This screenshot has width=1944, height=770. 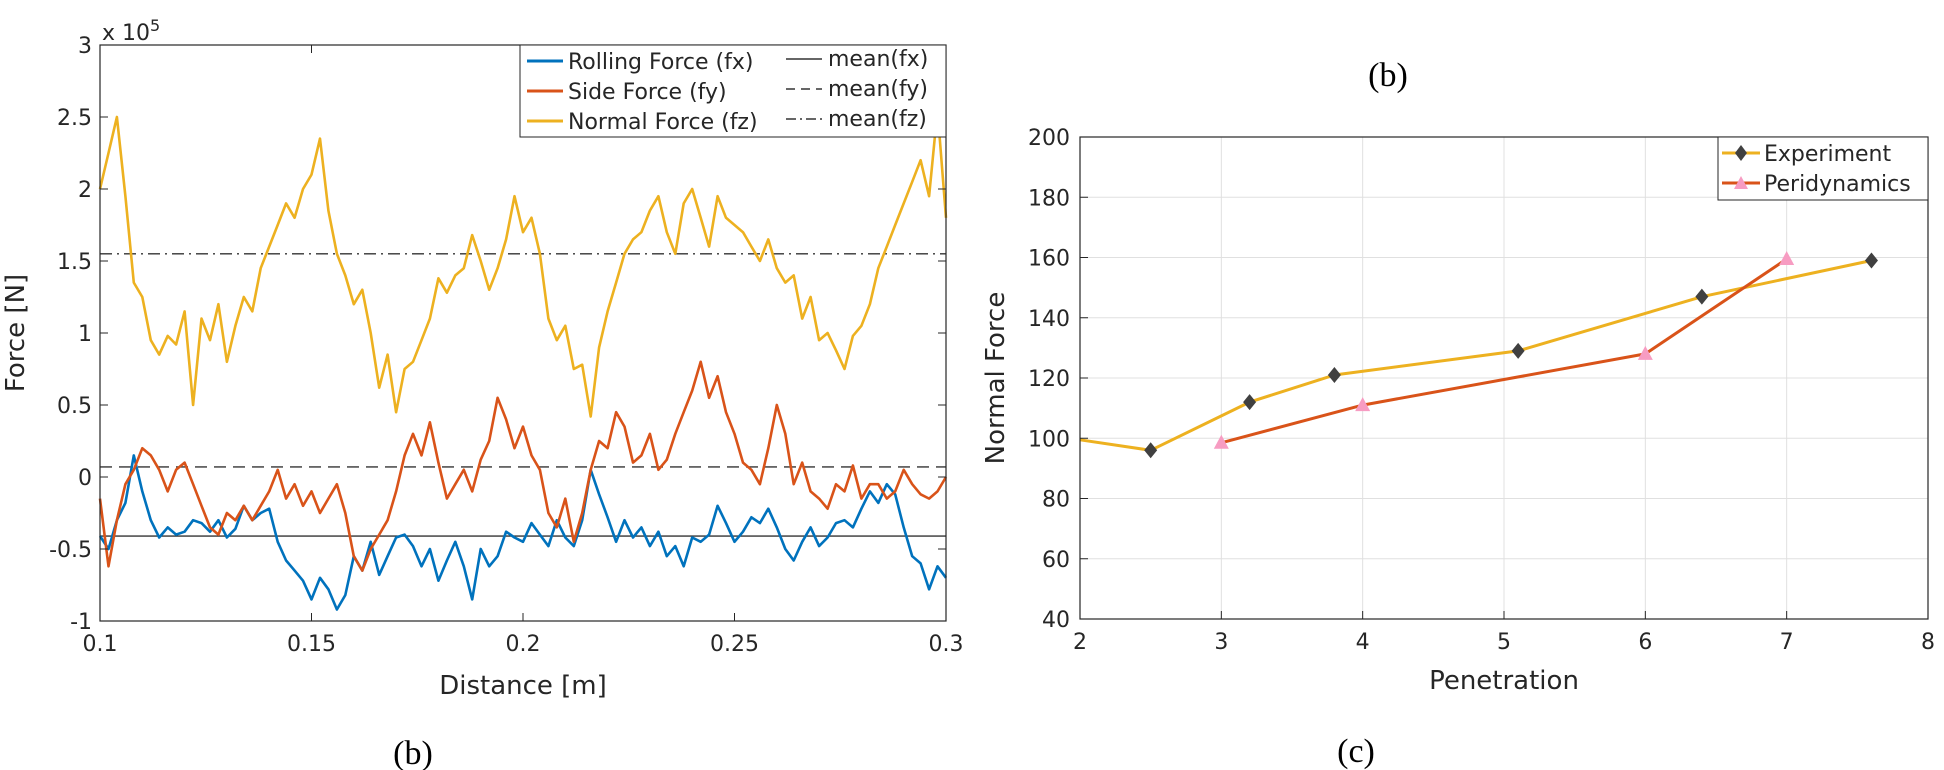 What do you see at coordinates (878, 89) in the screenshot?
I see `legend-label-mean-fy: mean(fy)` at bounding box center [878, 89].